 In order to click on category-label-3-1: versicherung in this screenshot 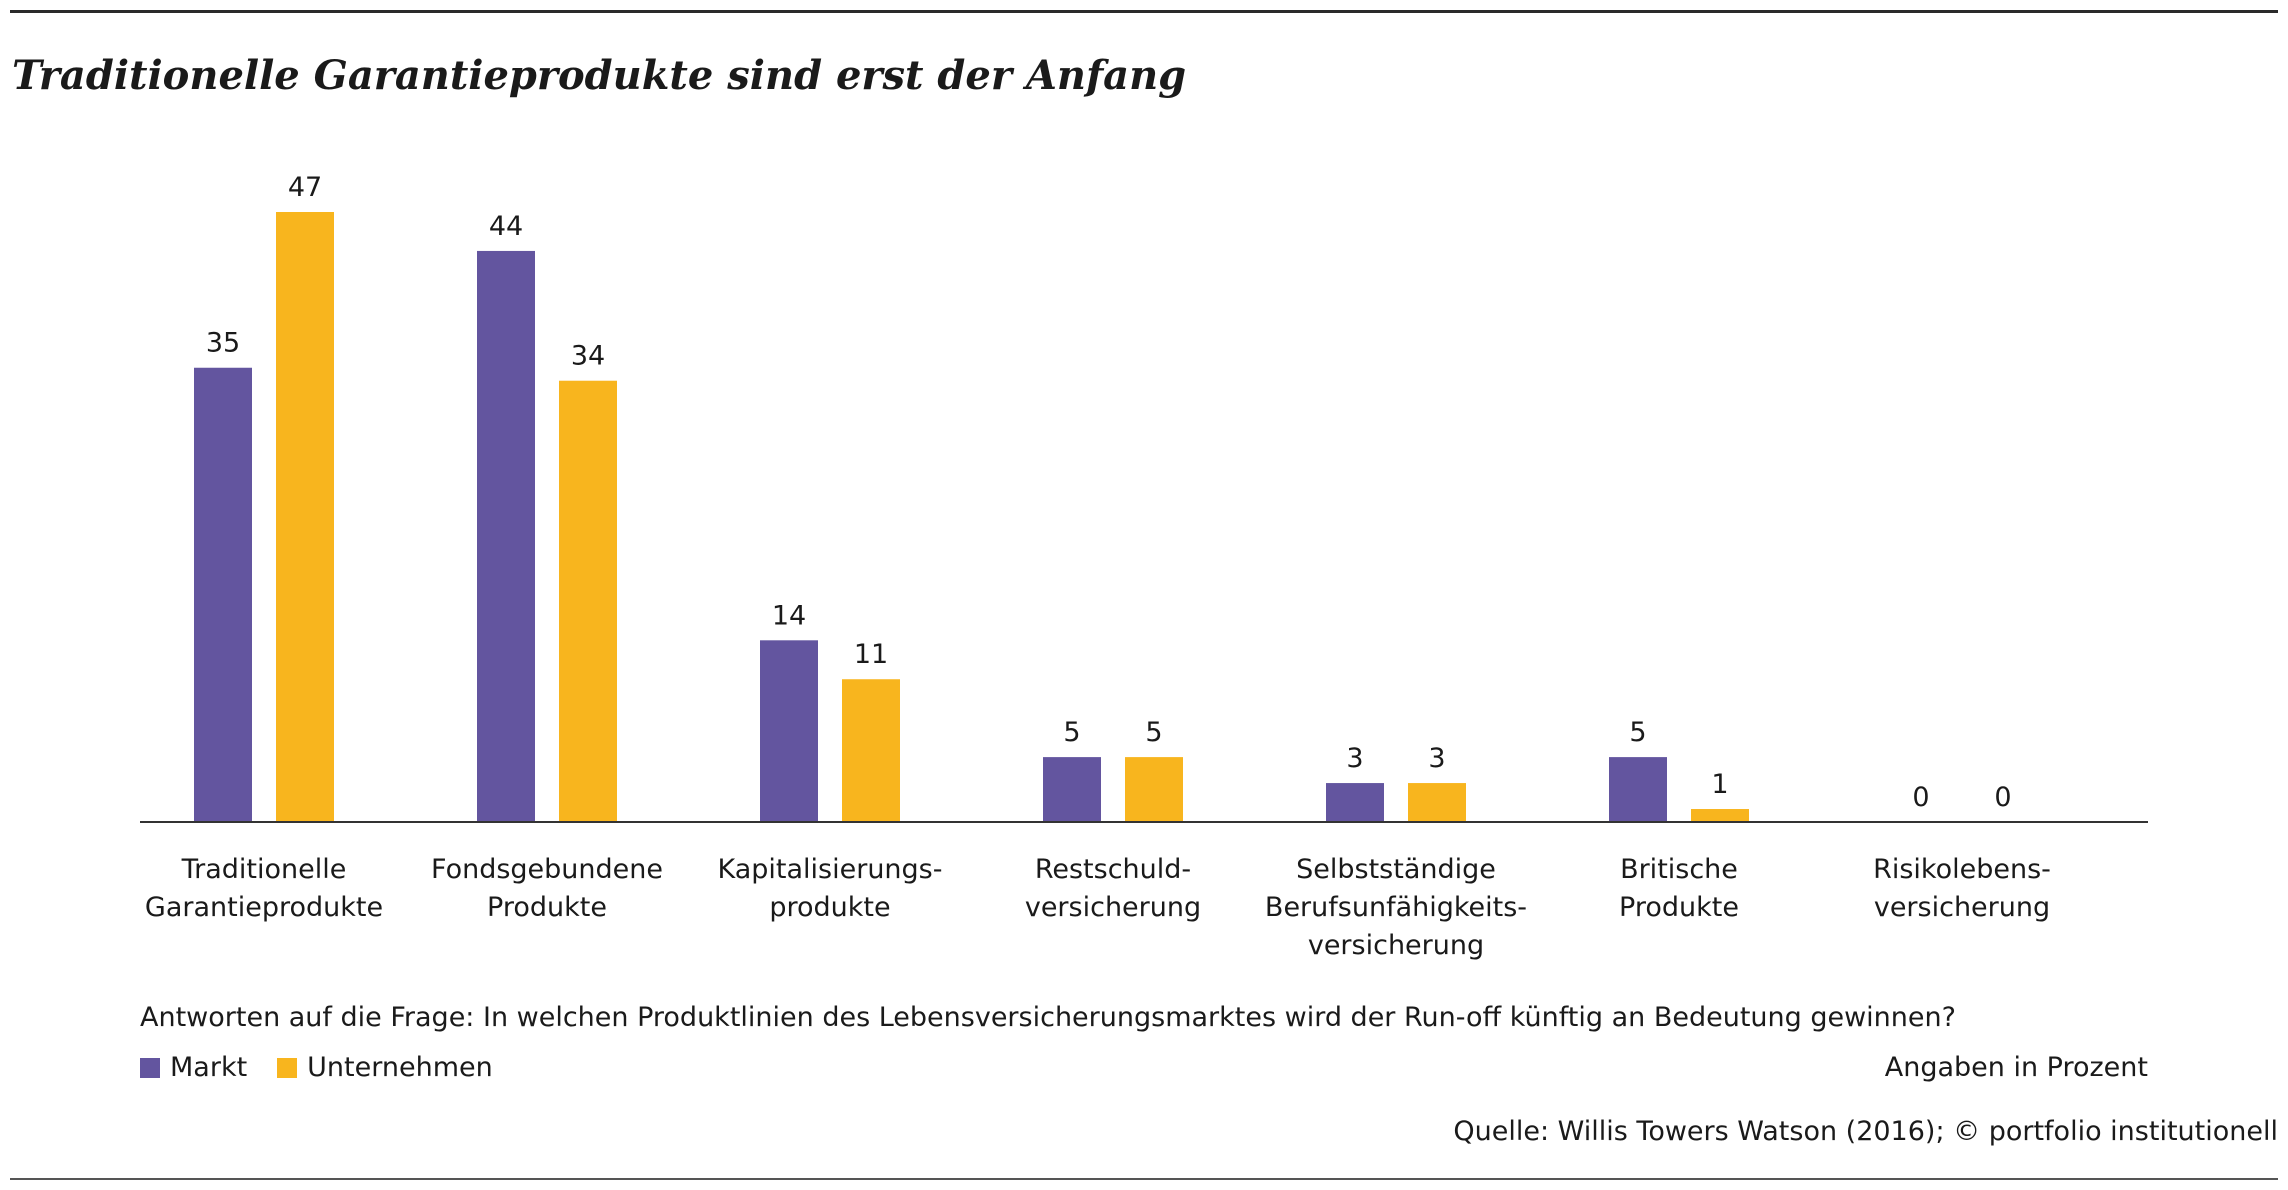, I will do `click(1113, 907)`.